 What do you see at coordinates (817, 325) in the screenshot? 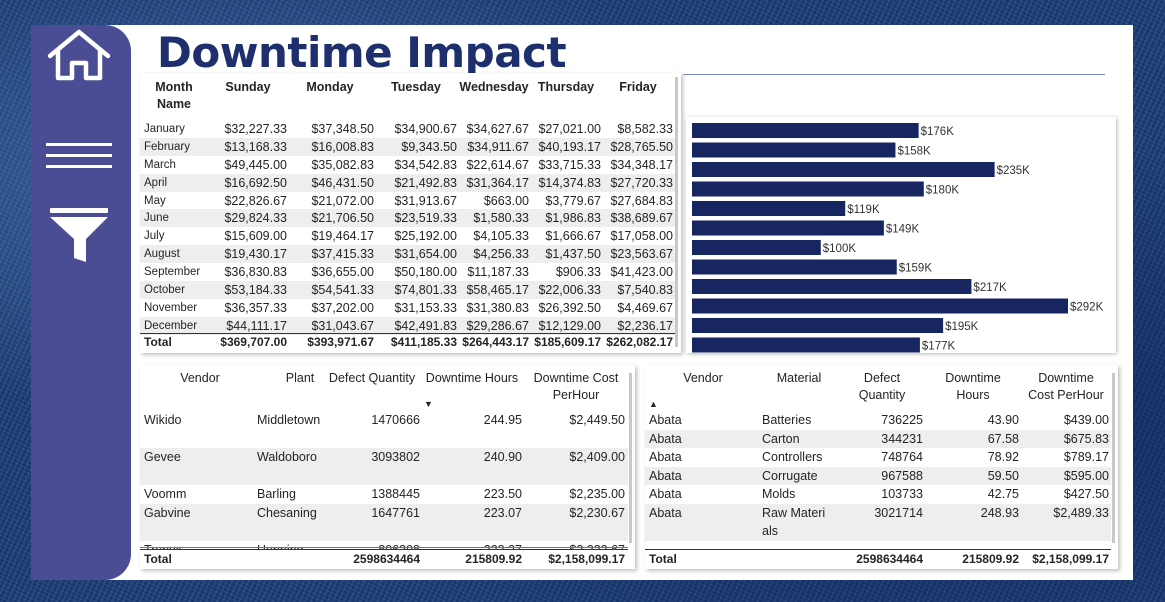
I see `bar-november` at bounding box center [817, 325].